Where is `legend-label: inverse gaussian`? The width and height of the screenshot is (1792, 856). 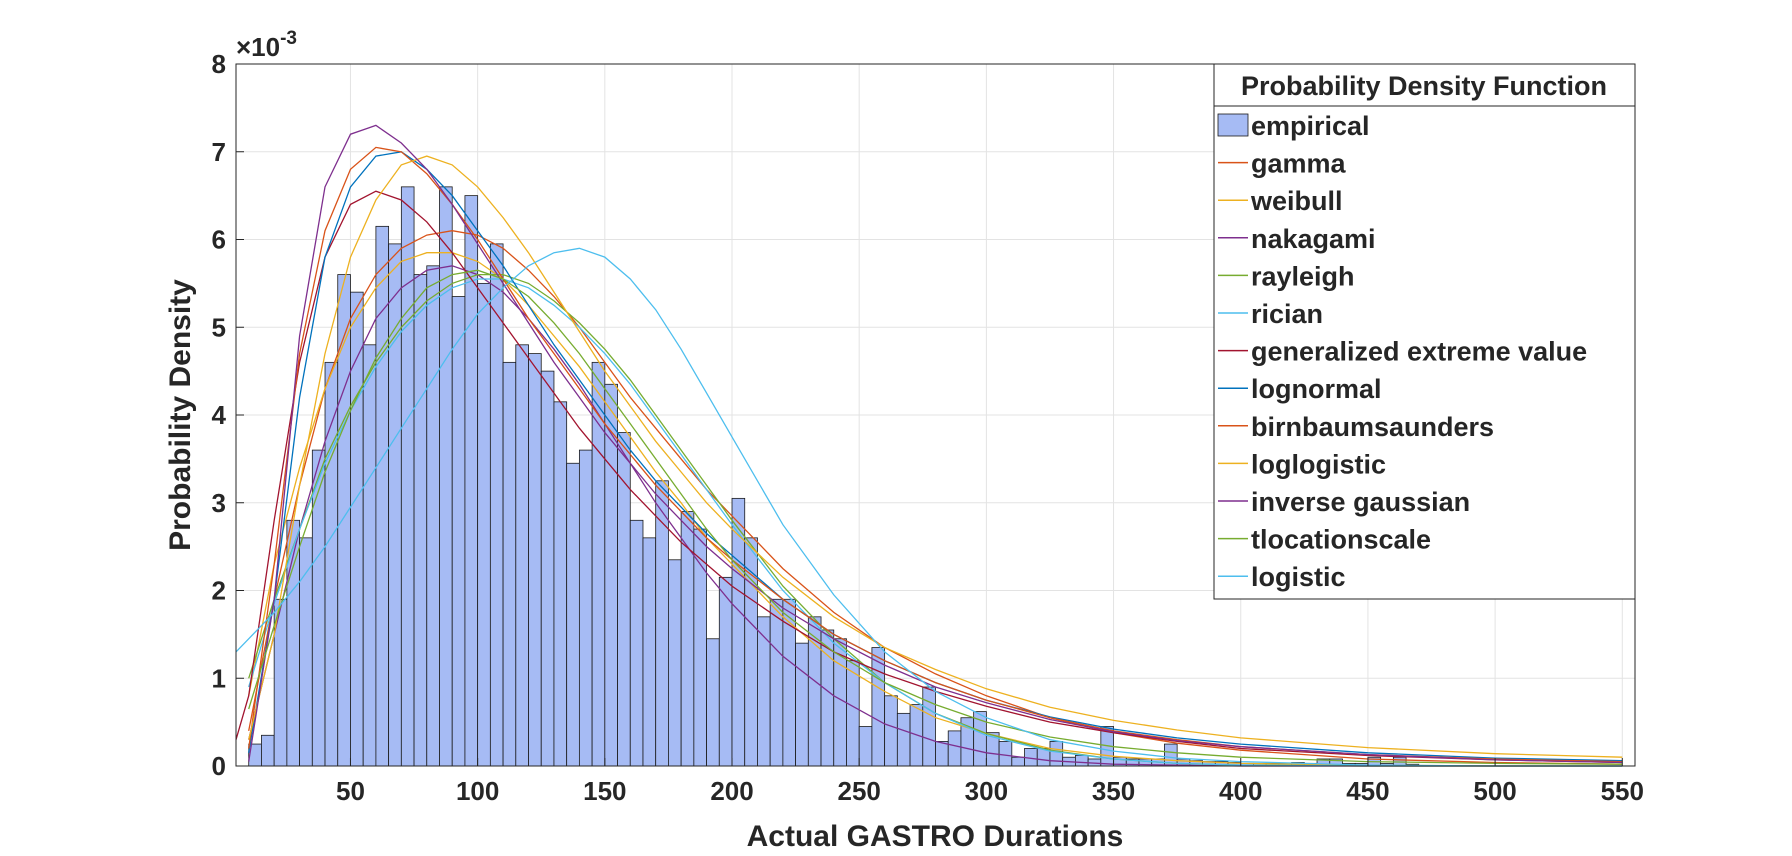
legend-label: inverse gaussian is located at coordinates (1360, 502).